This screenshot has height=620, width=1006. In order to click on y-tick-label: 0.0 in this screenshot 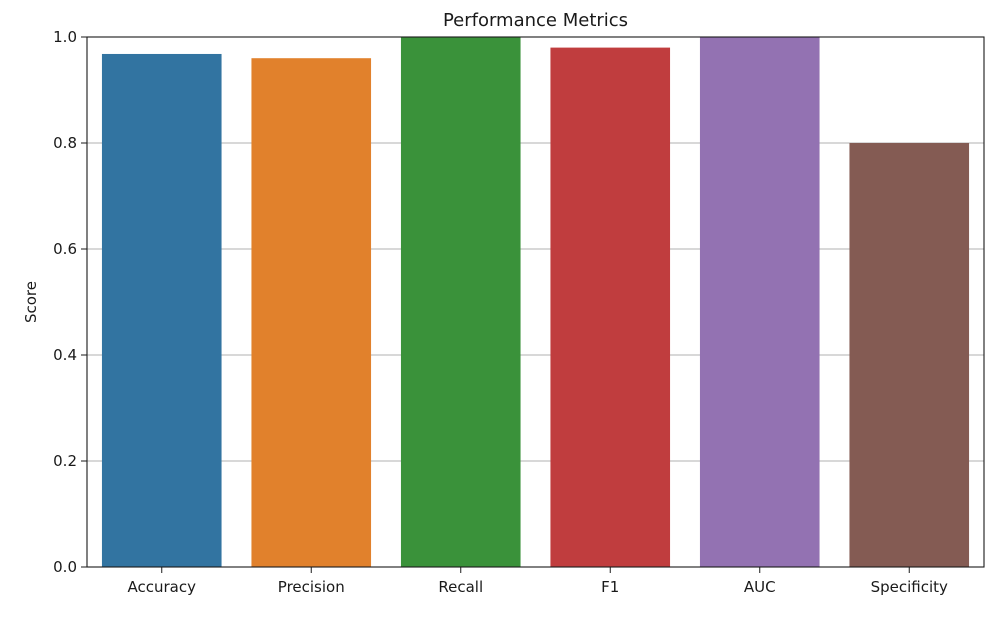, I will do `click(65, 567)`.